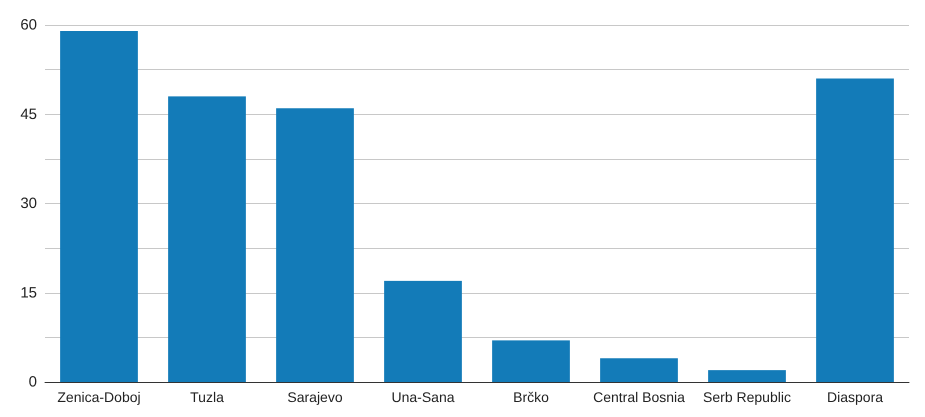 The height and width of the screenshot is (417, 925). What do you see at coordinates (28, 203) in the screenshot?
I see `y-tick-label: 30` at bounding box center [28, 203].